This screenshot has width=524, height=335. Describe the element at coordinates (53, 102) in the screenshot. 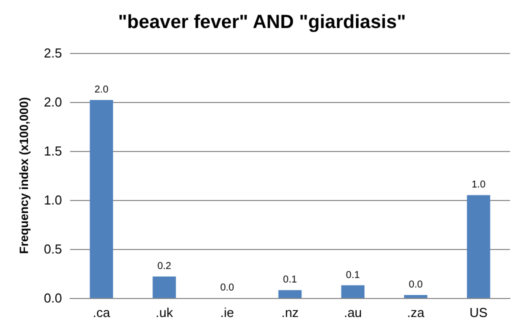

I see `y-tick-label: 2.0` at that location.